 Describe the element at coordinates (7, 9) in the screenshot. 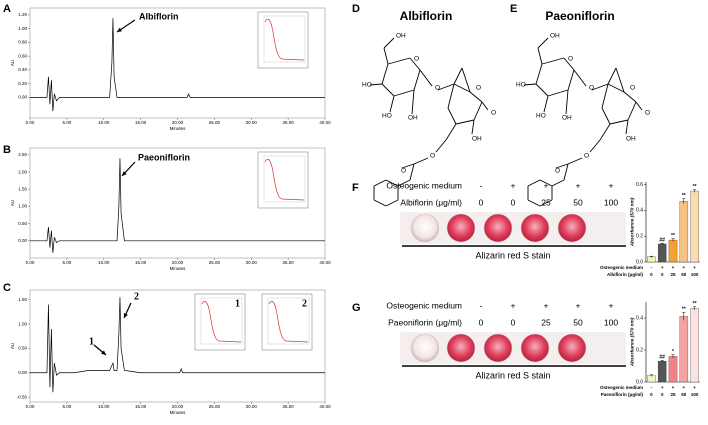

I see `panel-label: A` at that location.